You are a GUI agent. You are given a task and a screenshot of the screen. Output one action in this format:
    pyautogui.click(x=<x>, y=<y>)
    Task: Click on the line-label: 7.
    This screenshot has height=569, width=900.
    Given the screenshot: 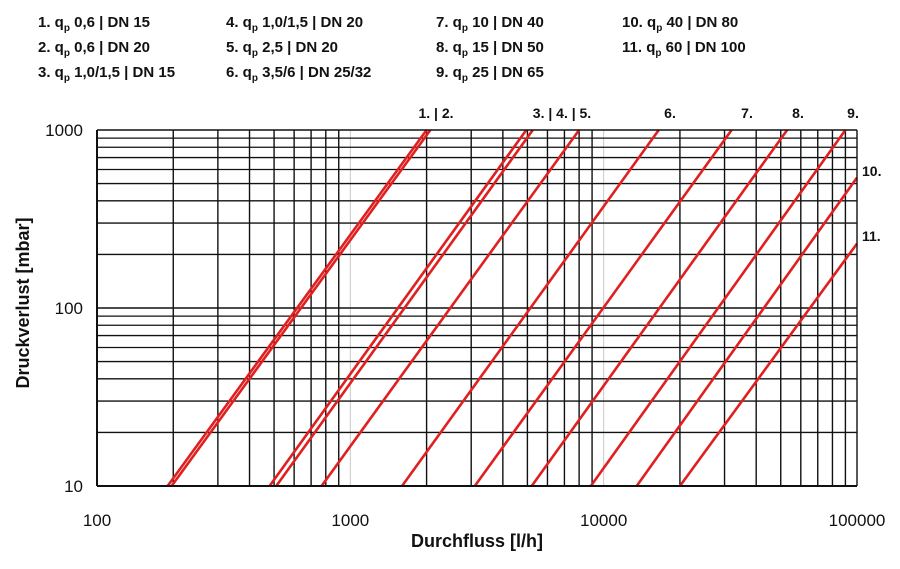 What is the action you would take?
    pyautogui.click(x=747, y=113)
    